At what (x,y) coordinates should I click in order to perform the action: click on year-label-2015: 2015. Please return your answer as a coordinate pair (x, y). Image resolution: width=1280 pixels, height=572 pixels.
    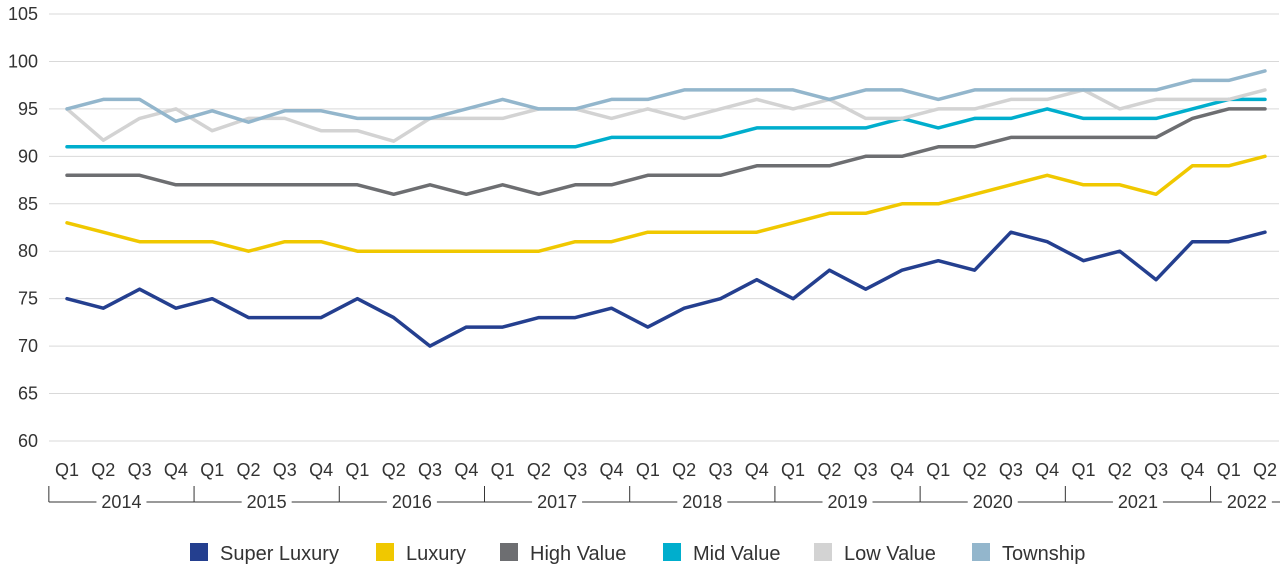
    Looking at the image, I should click on (267, 502).